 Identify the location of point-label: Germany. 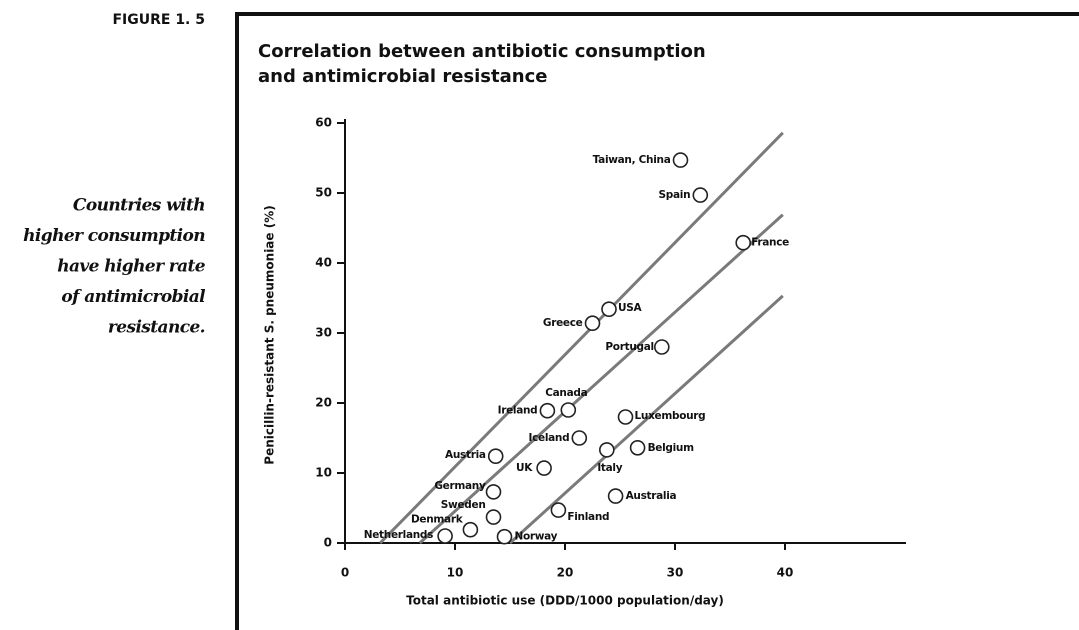
(460, 486).